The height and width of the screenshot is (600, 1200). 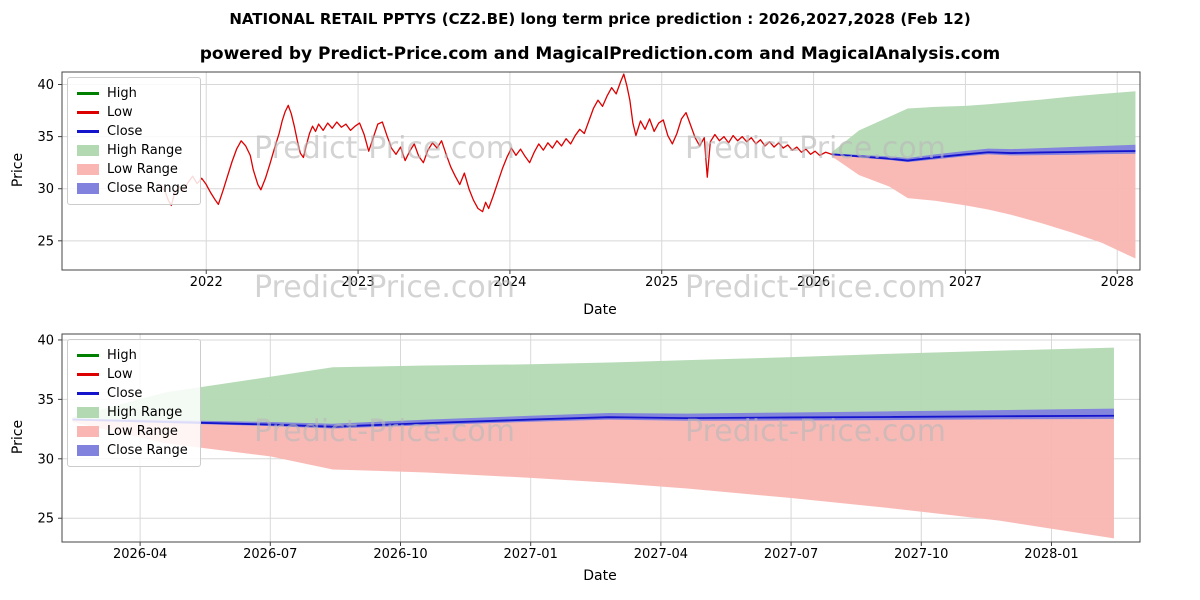 What do you see at coordinates (400, 554) in the screenshot?
I see `svg-text: 2026-10` at bounding box center [400, 554].